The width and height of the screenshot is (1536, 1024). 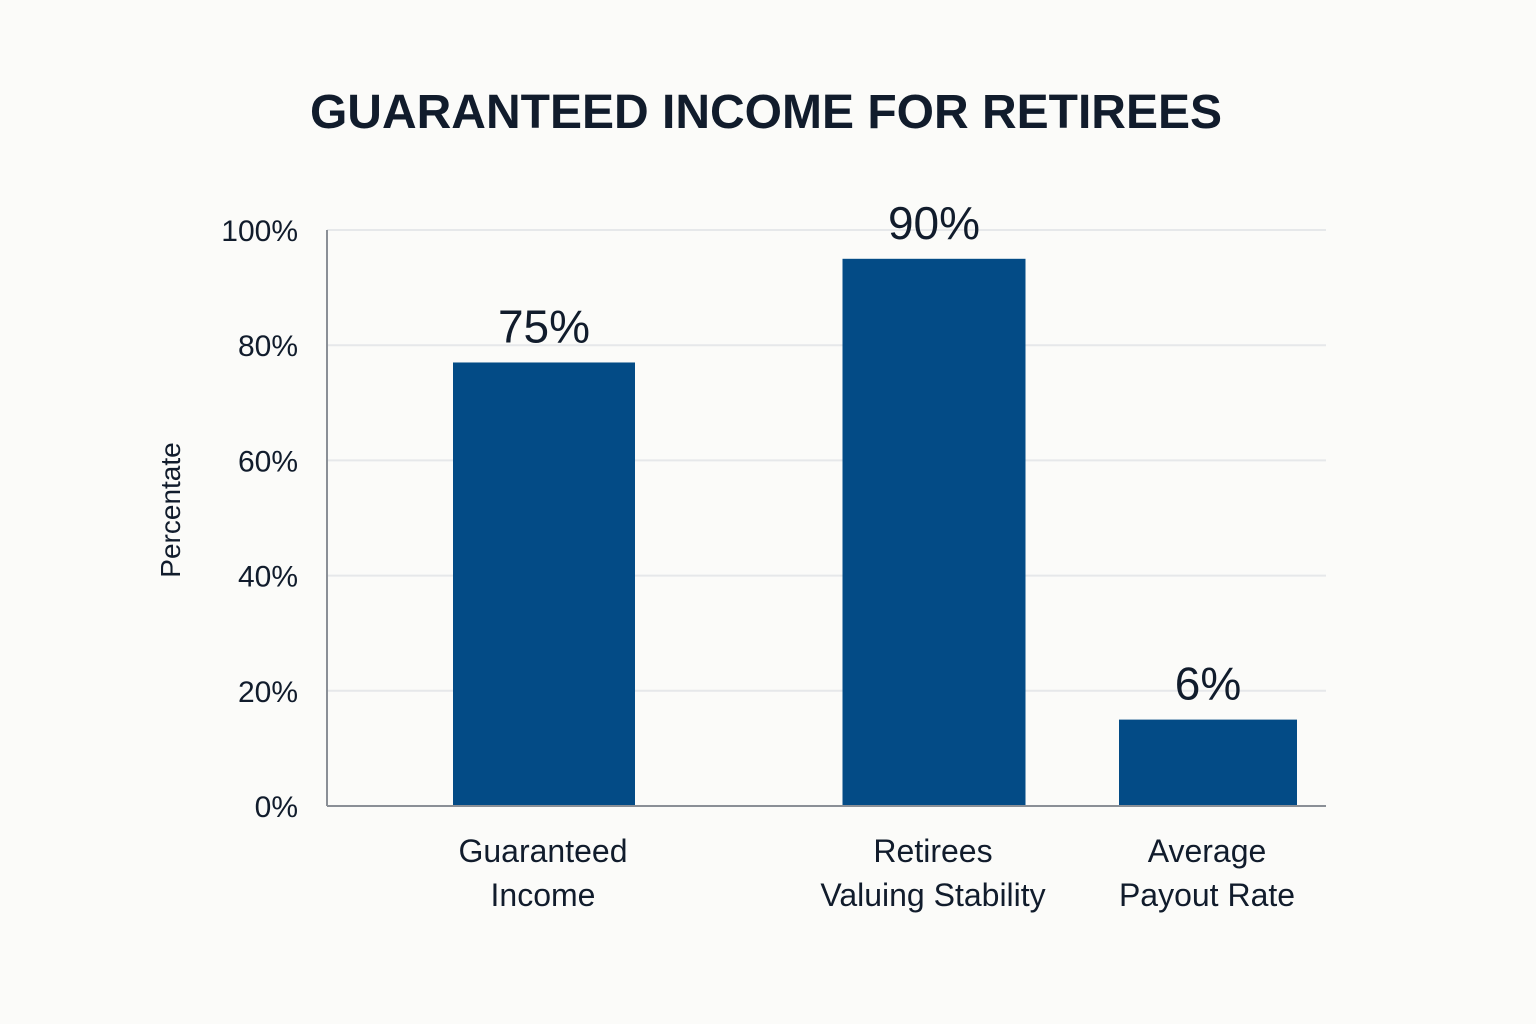 I want to click on data-label: 6%, so click(x=1208, y=684).